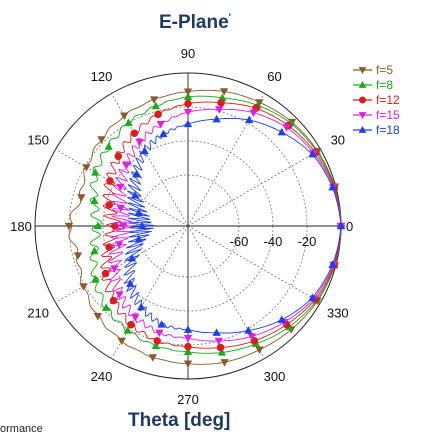  Describe the element at coordinates (38, 140) in the screenshot. I see `angle-tick-label: 150` at that location.